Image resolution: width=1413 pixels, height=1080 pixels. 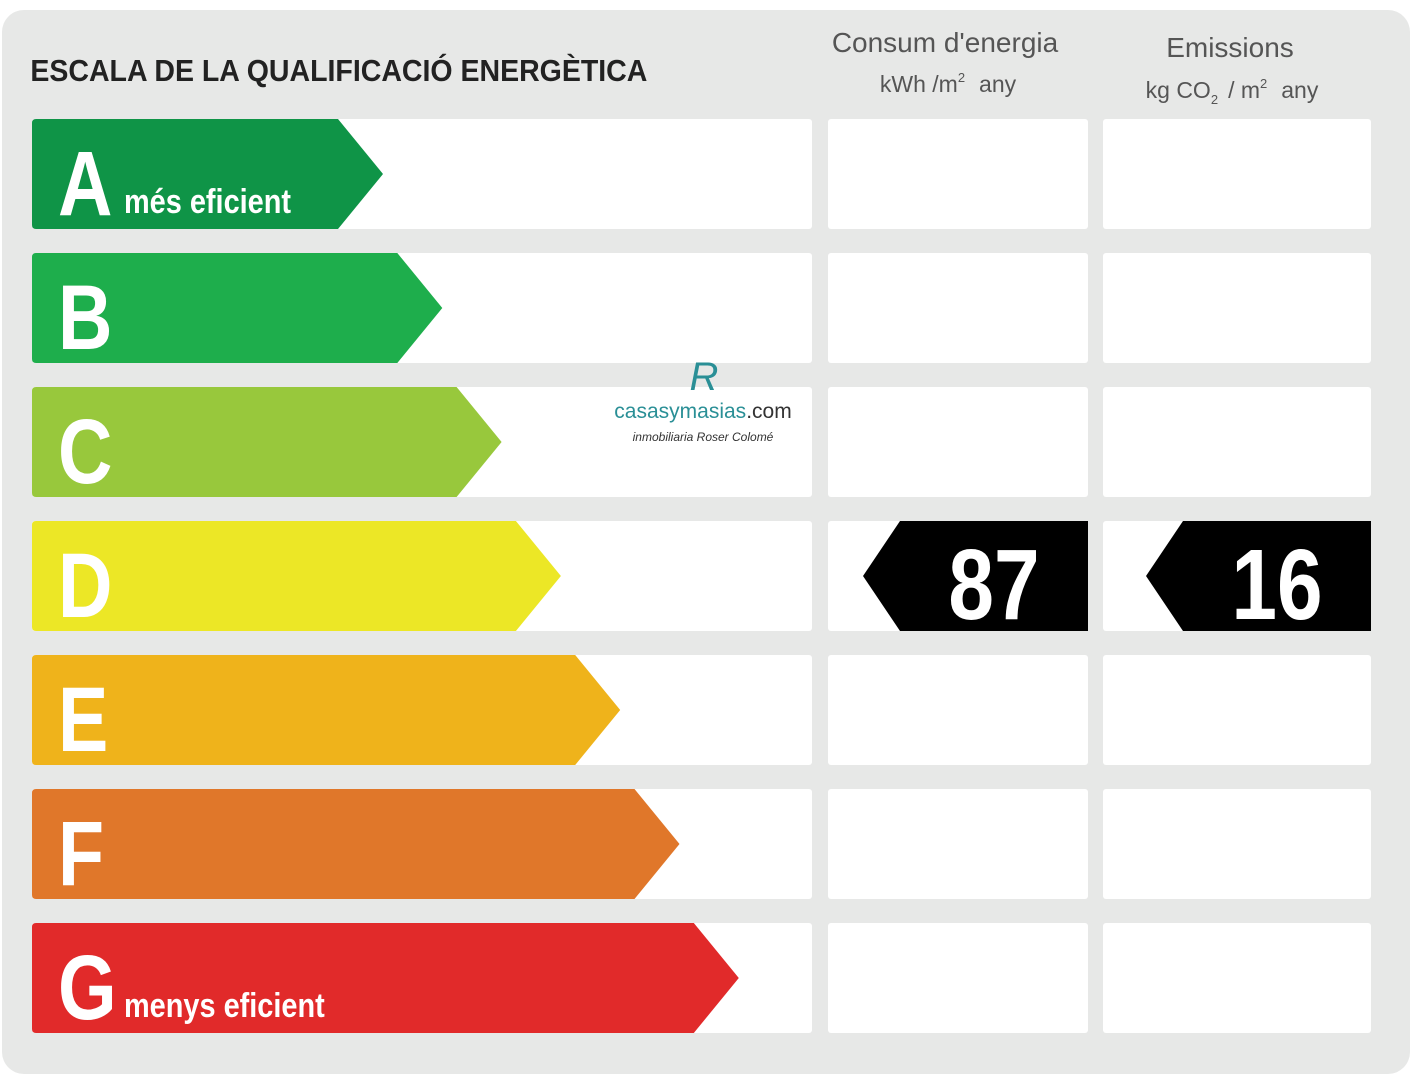 I want to click on tagline: inmobiliaria Roser Colomé, so click(x=703, y=437).